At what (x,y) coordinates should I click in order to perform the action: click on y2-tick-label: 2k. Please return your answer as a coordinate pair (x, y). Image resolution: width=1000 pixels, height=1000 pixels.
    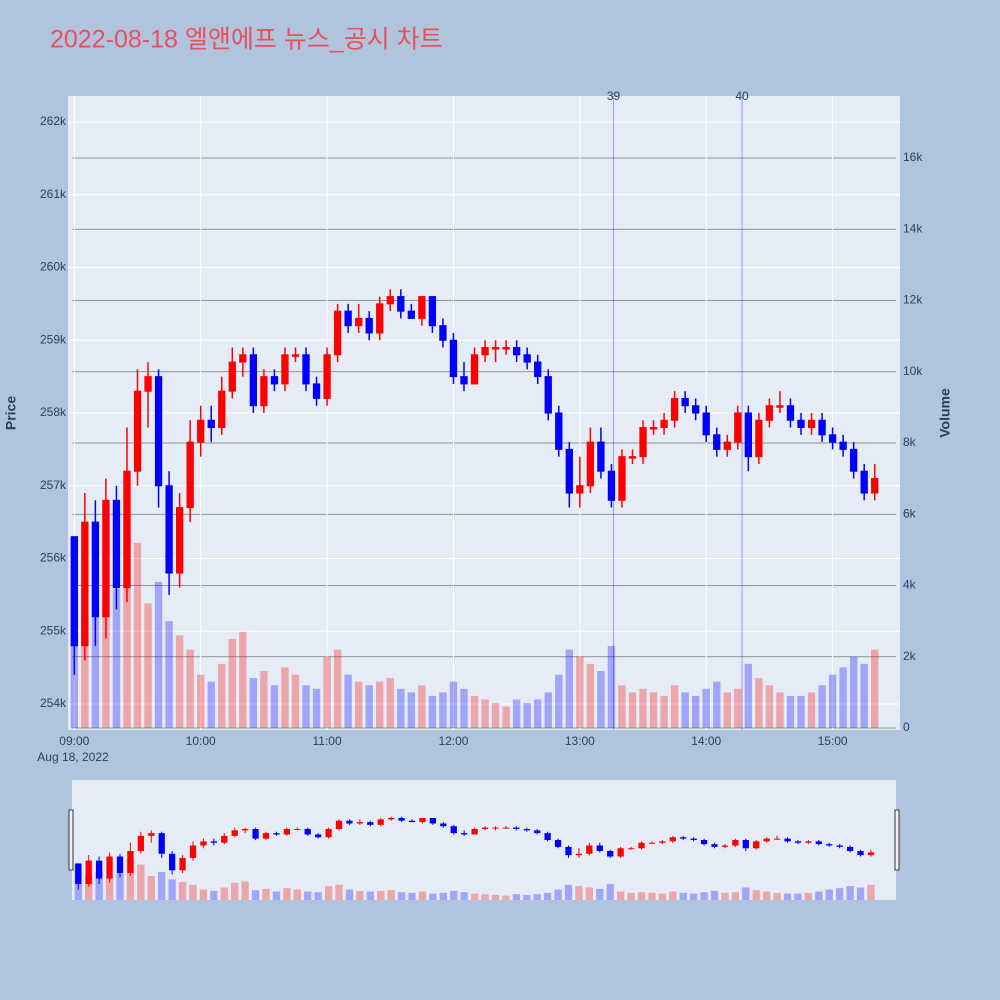
    Looking at the image, I should click on (910, 656).